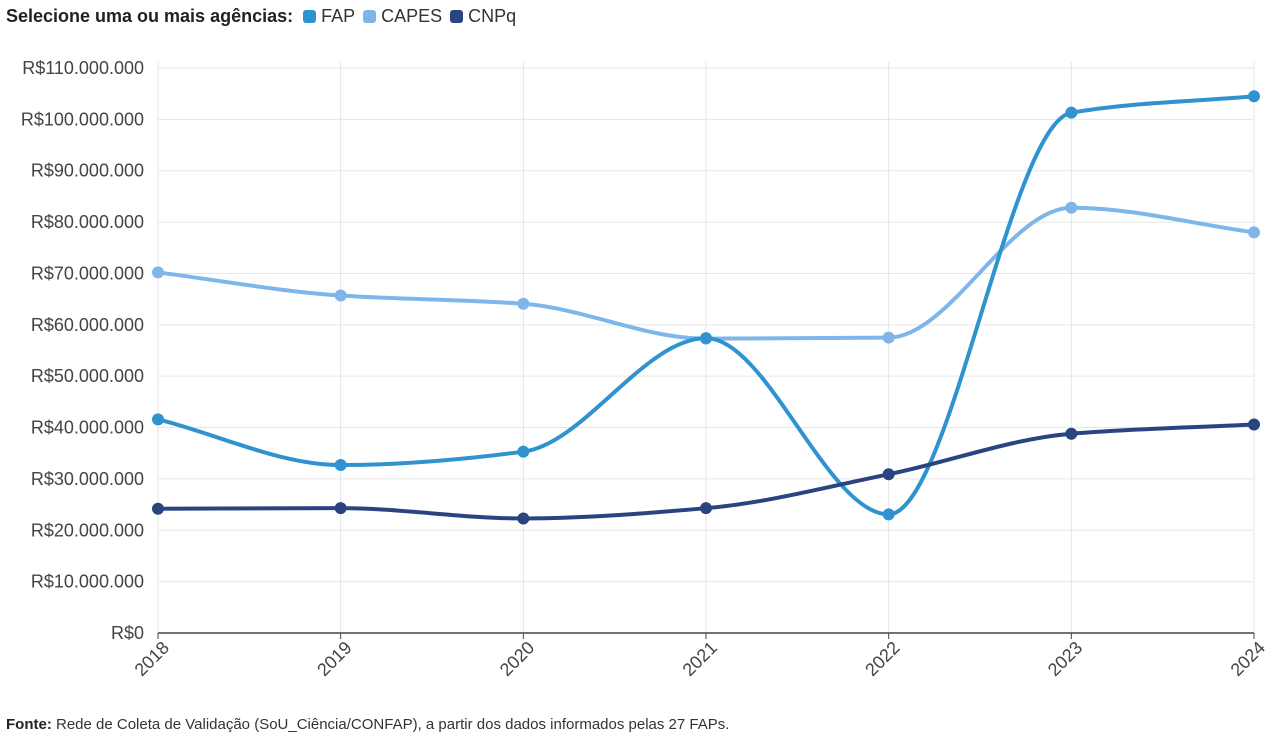 The image size is (1287, 745). I want to click on legend-item-cnpq: CNPq, so click(483, 16).